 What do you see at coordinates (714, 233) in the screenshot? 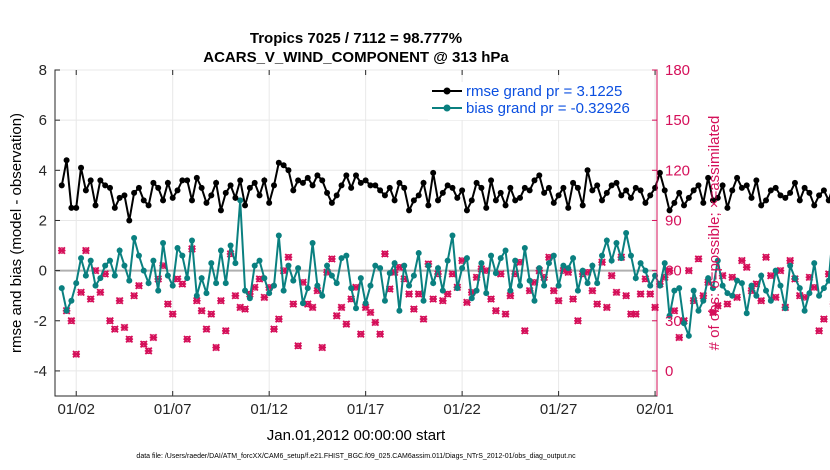
I see `y-axis-label-right: # of obs: o=possible; ×=assimilated` at bounding box center [714, 233].